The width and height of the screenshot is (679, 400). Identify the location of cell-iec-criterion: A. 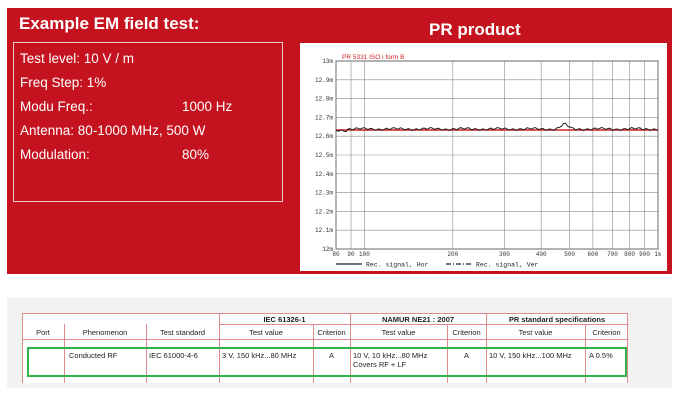
(331, 355).